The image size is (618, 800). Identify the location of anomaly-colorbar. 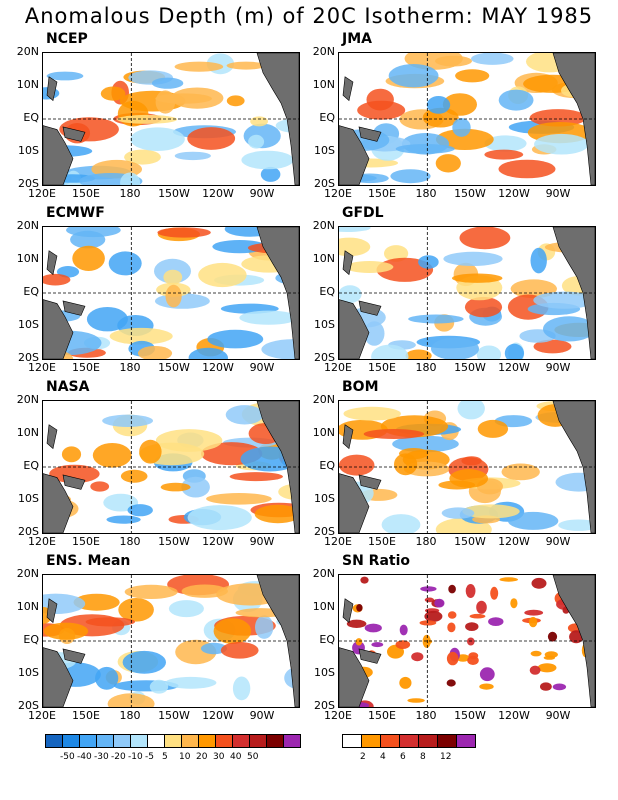
(173, 741).